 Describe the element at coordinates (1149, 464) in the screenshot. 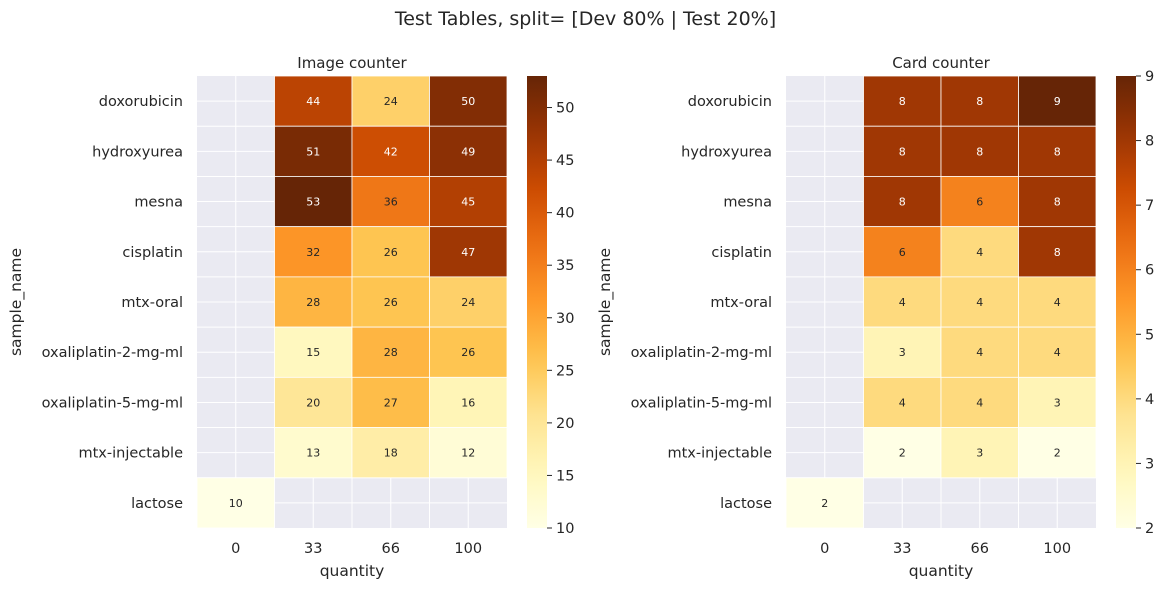

I see `colorbar-tick-label: 3` at that location.